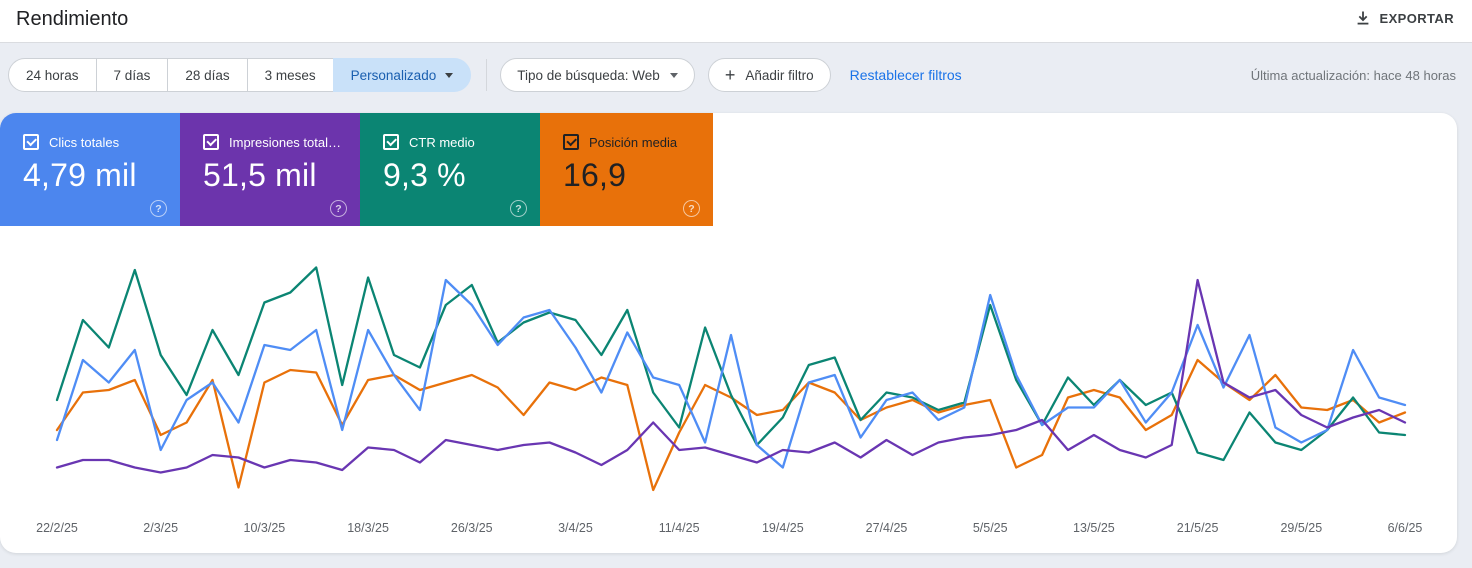 Image resolution: width=1472 pixels, height=568 pixels. What do you see at coordinates (442, 142) in the screenshot?
I see `metric-label: CTR medio` at bounding box center [442, 142].